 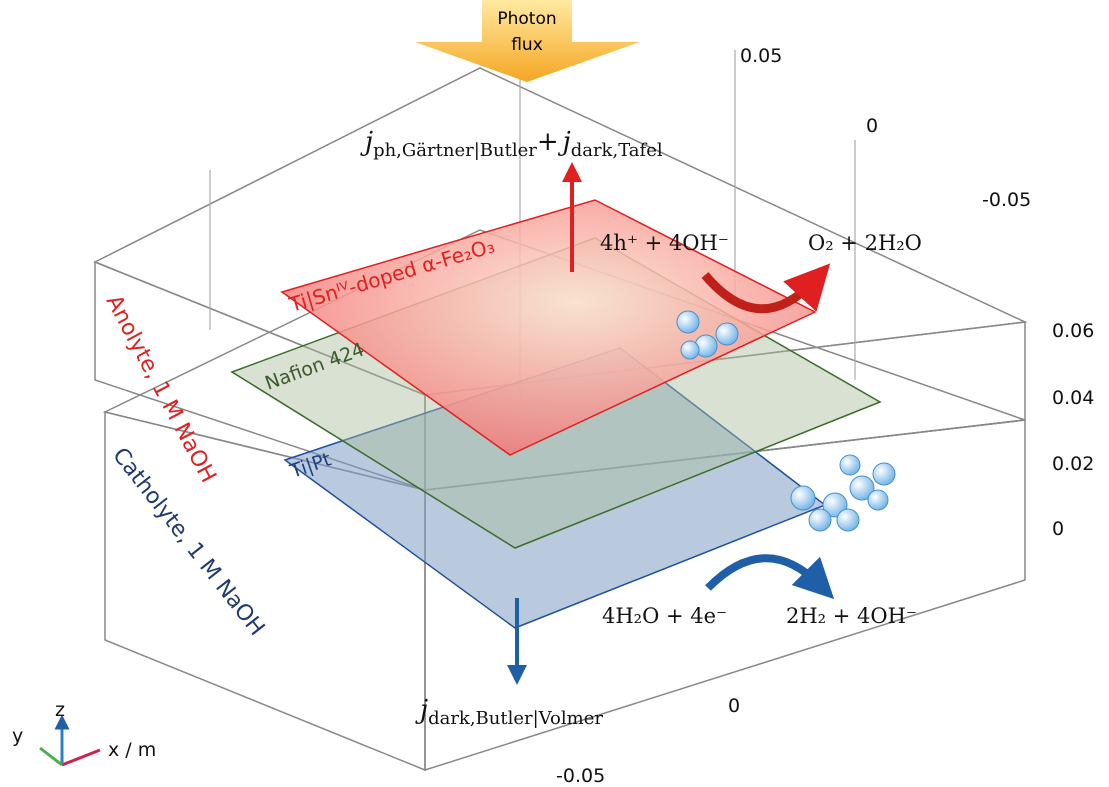 I want to click on photon-flux-arrow, so click(x=527, y=41).